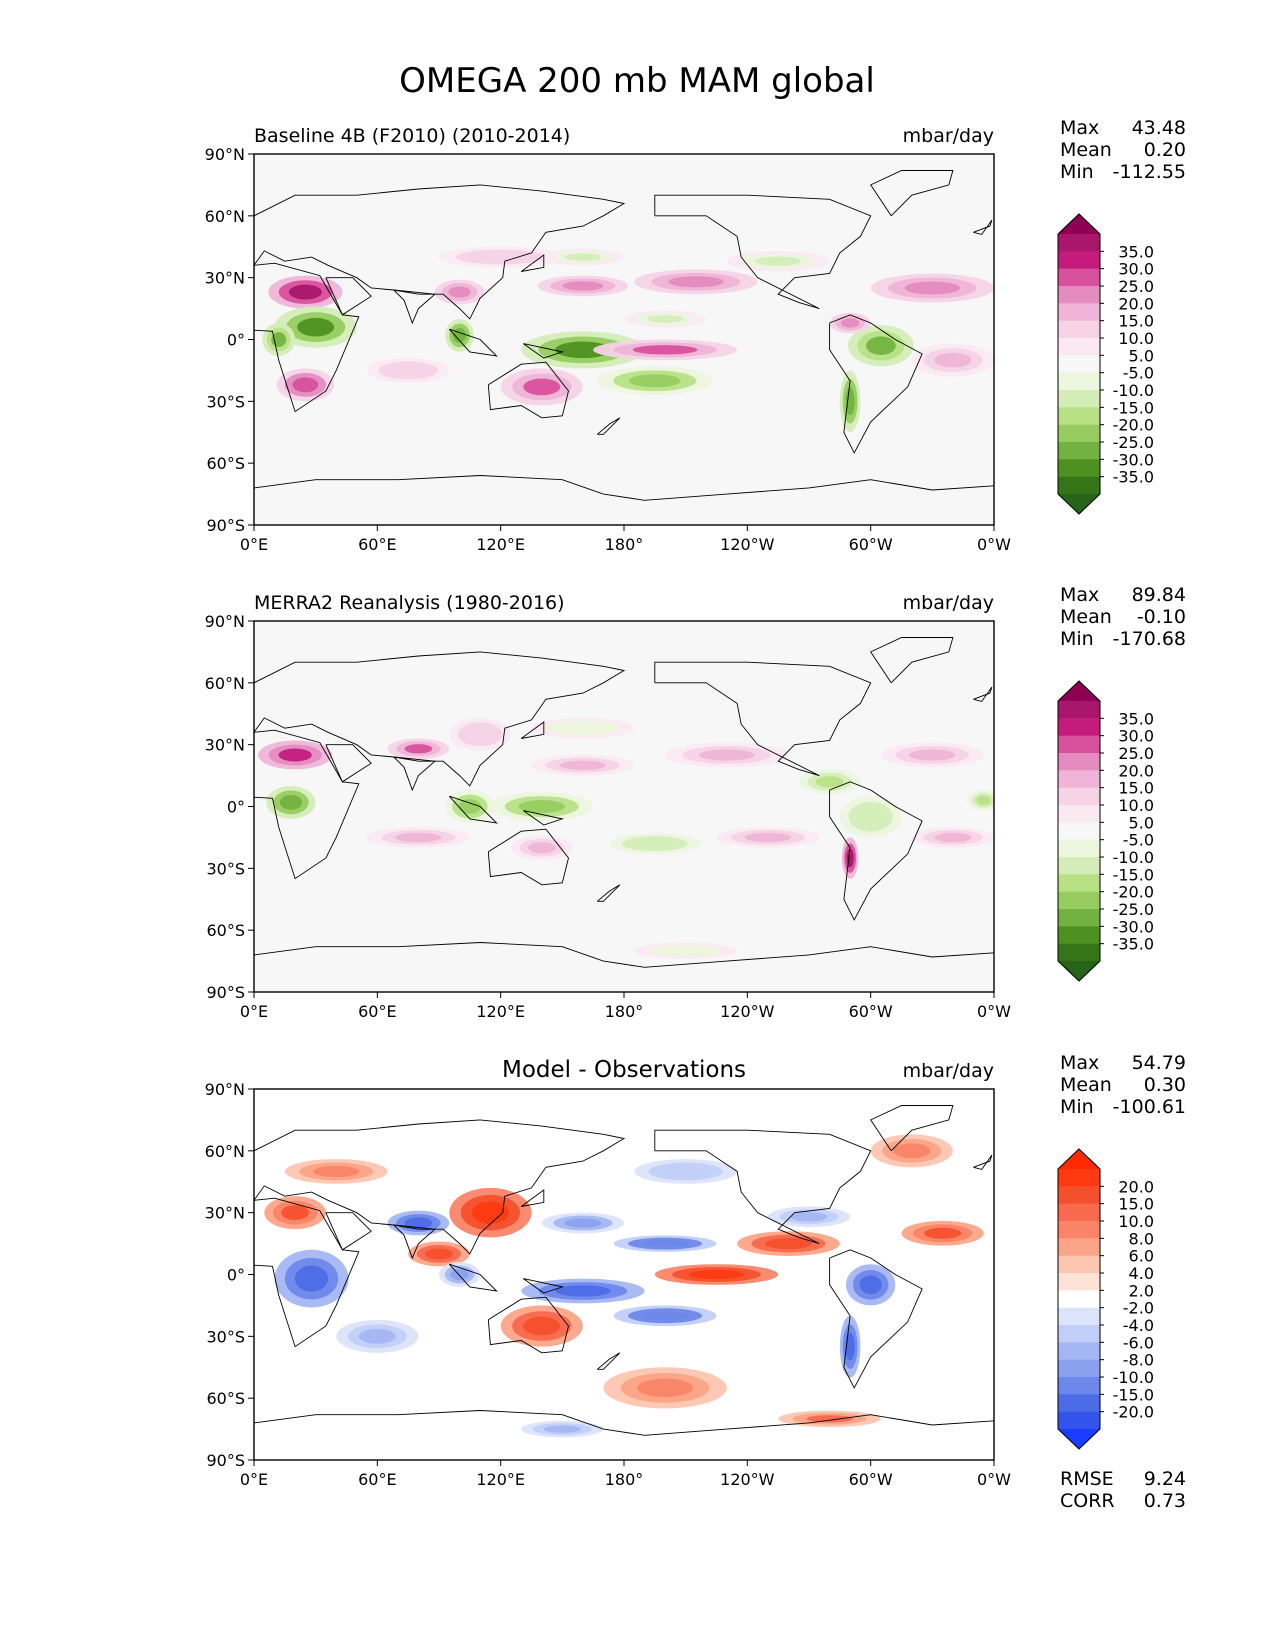  Describe the element at coordinates (1138, 1342) in the screenshot. I see `colorbar-label: -6.0` at that location.